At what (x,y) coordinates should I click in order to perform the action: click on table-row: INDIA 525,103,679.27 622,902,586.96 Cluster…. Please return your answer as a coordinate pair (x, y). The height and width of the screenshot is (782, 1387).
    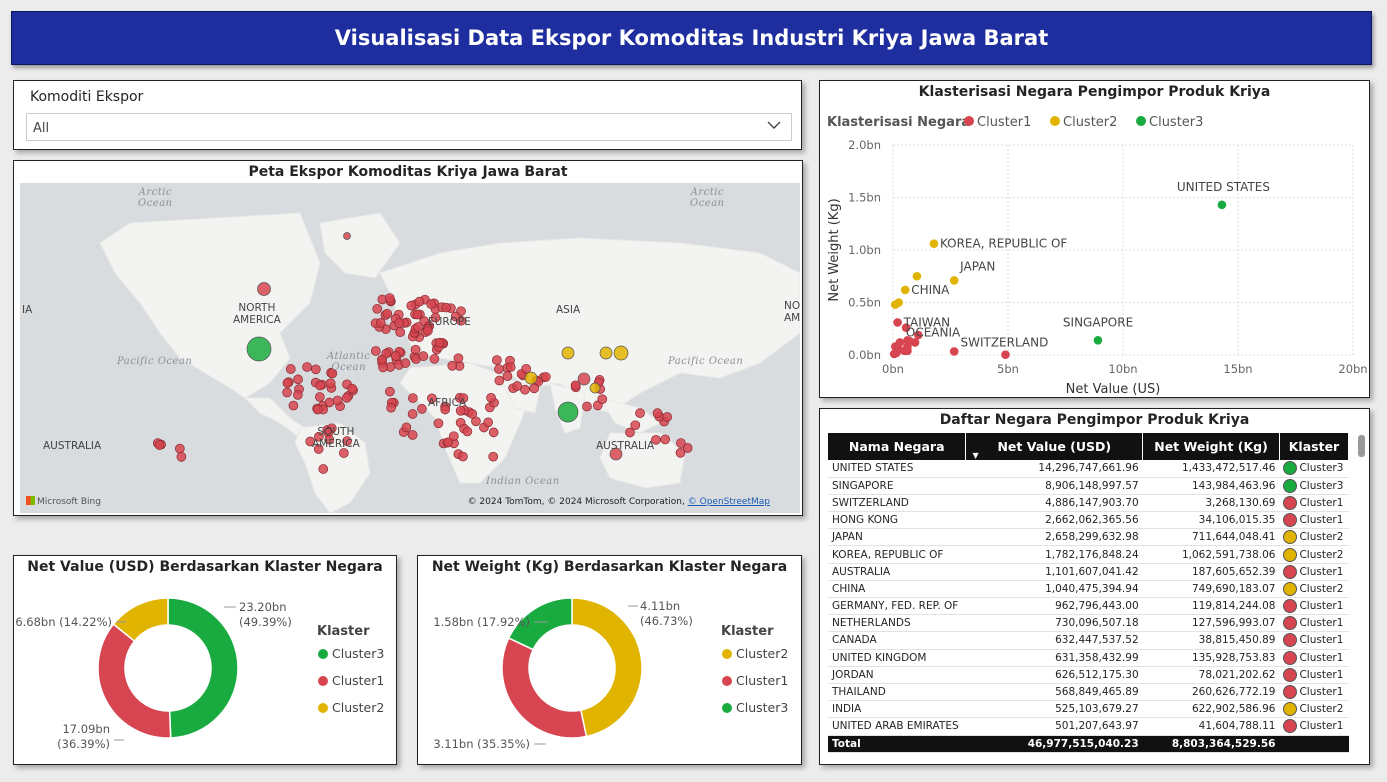
    Looking at the image, I should click on (1088, 709).